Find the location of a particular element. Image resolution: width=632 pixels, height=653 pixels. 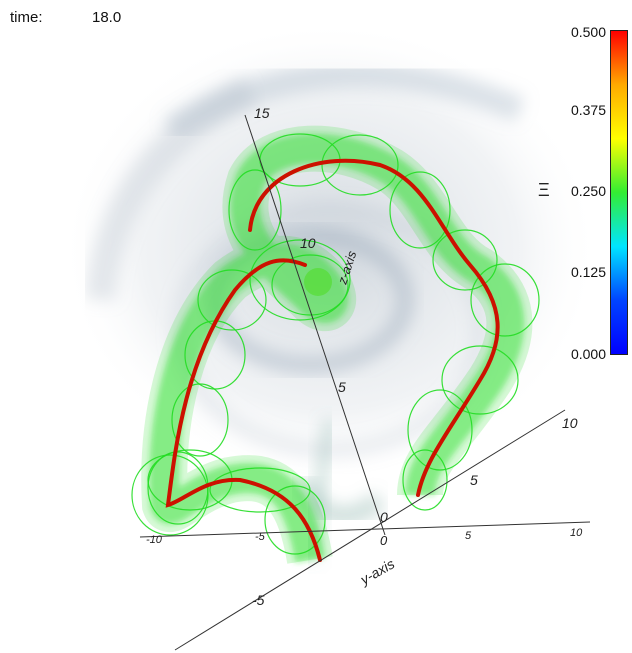

x-tick-5: 5 is located at coordinates (468, 536).